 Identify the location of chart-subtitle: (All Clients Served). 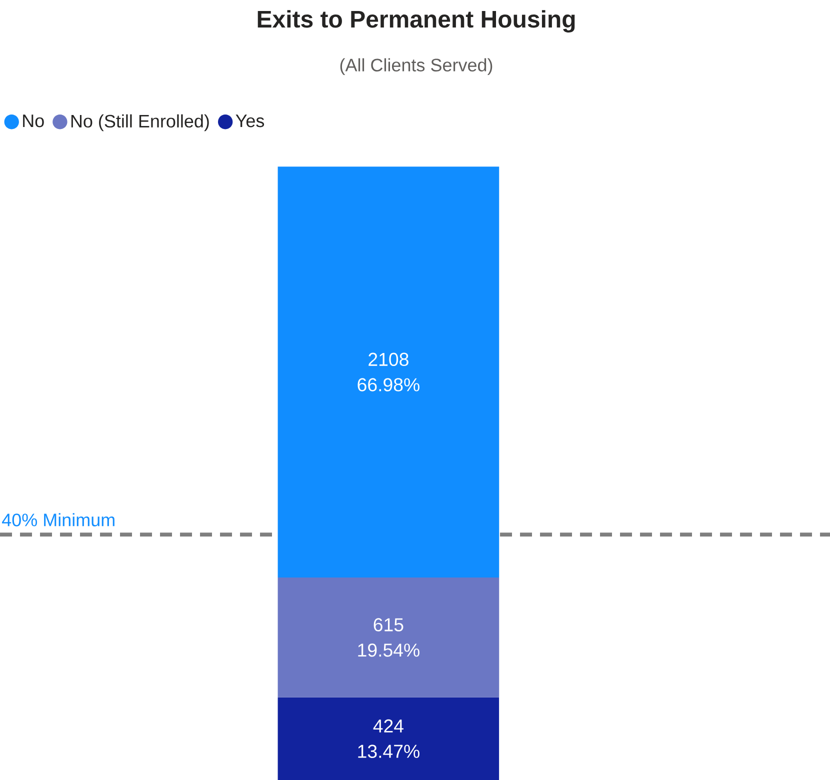
(416, 67).